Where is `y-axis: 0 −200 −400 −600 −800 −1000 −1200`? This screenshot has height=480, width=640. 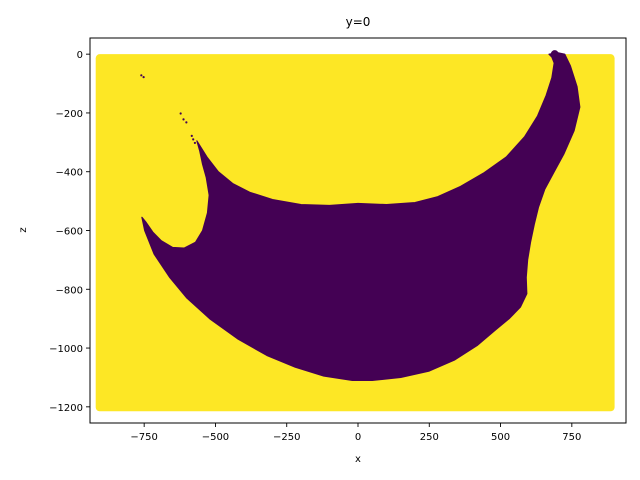
y-axis: 0 −200 −400 −600 −800 −1000 −1200 is located at coordinates (69, 232).